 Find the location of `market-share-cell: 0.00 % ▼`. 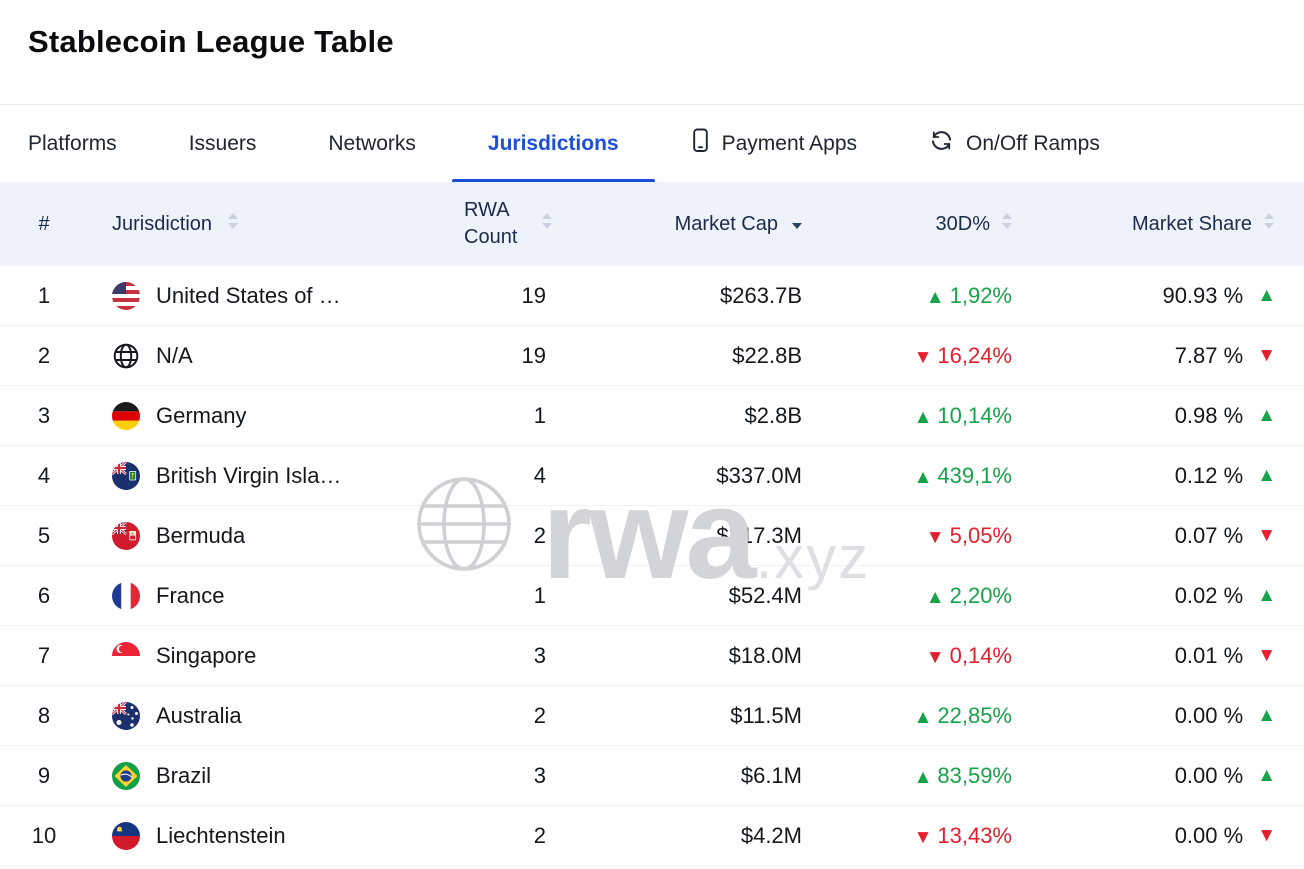

market-share-cell: 0.00 % ▼ is located at coordinates (1162, 836).